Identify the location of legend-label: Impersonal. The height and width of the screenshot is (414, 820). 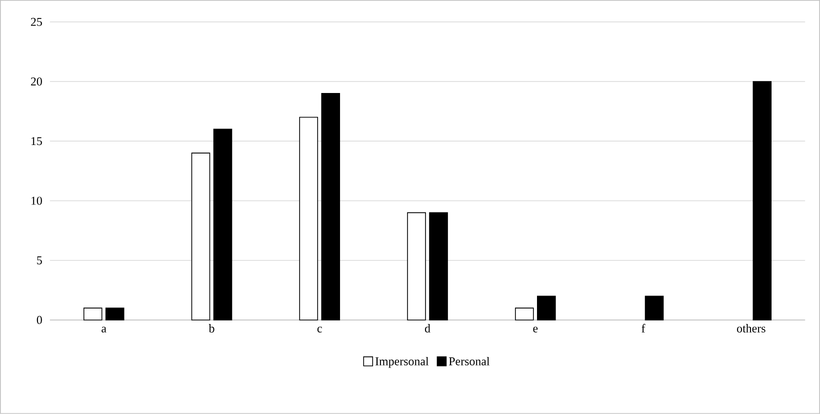
(402, 362).